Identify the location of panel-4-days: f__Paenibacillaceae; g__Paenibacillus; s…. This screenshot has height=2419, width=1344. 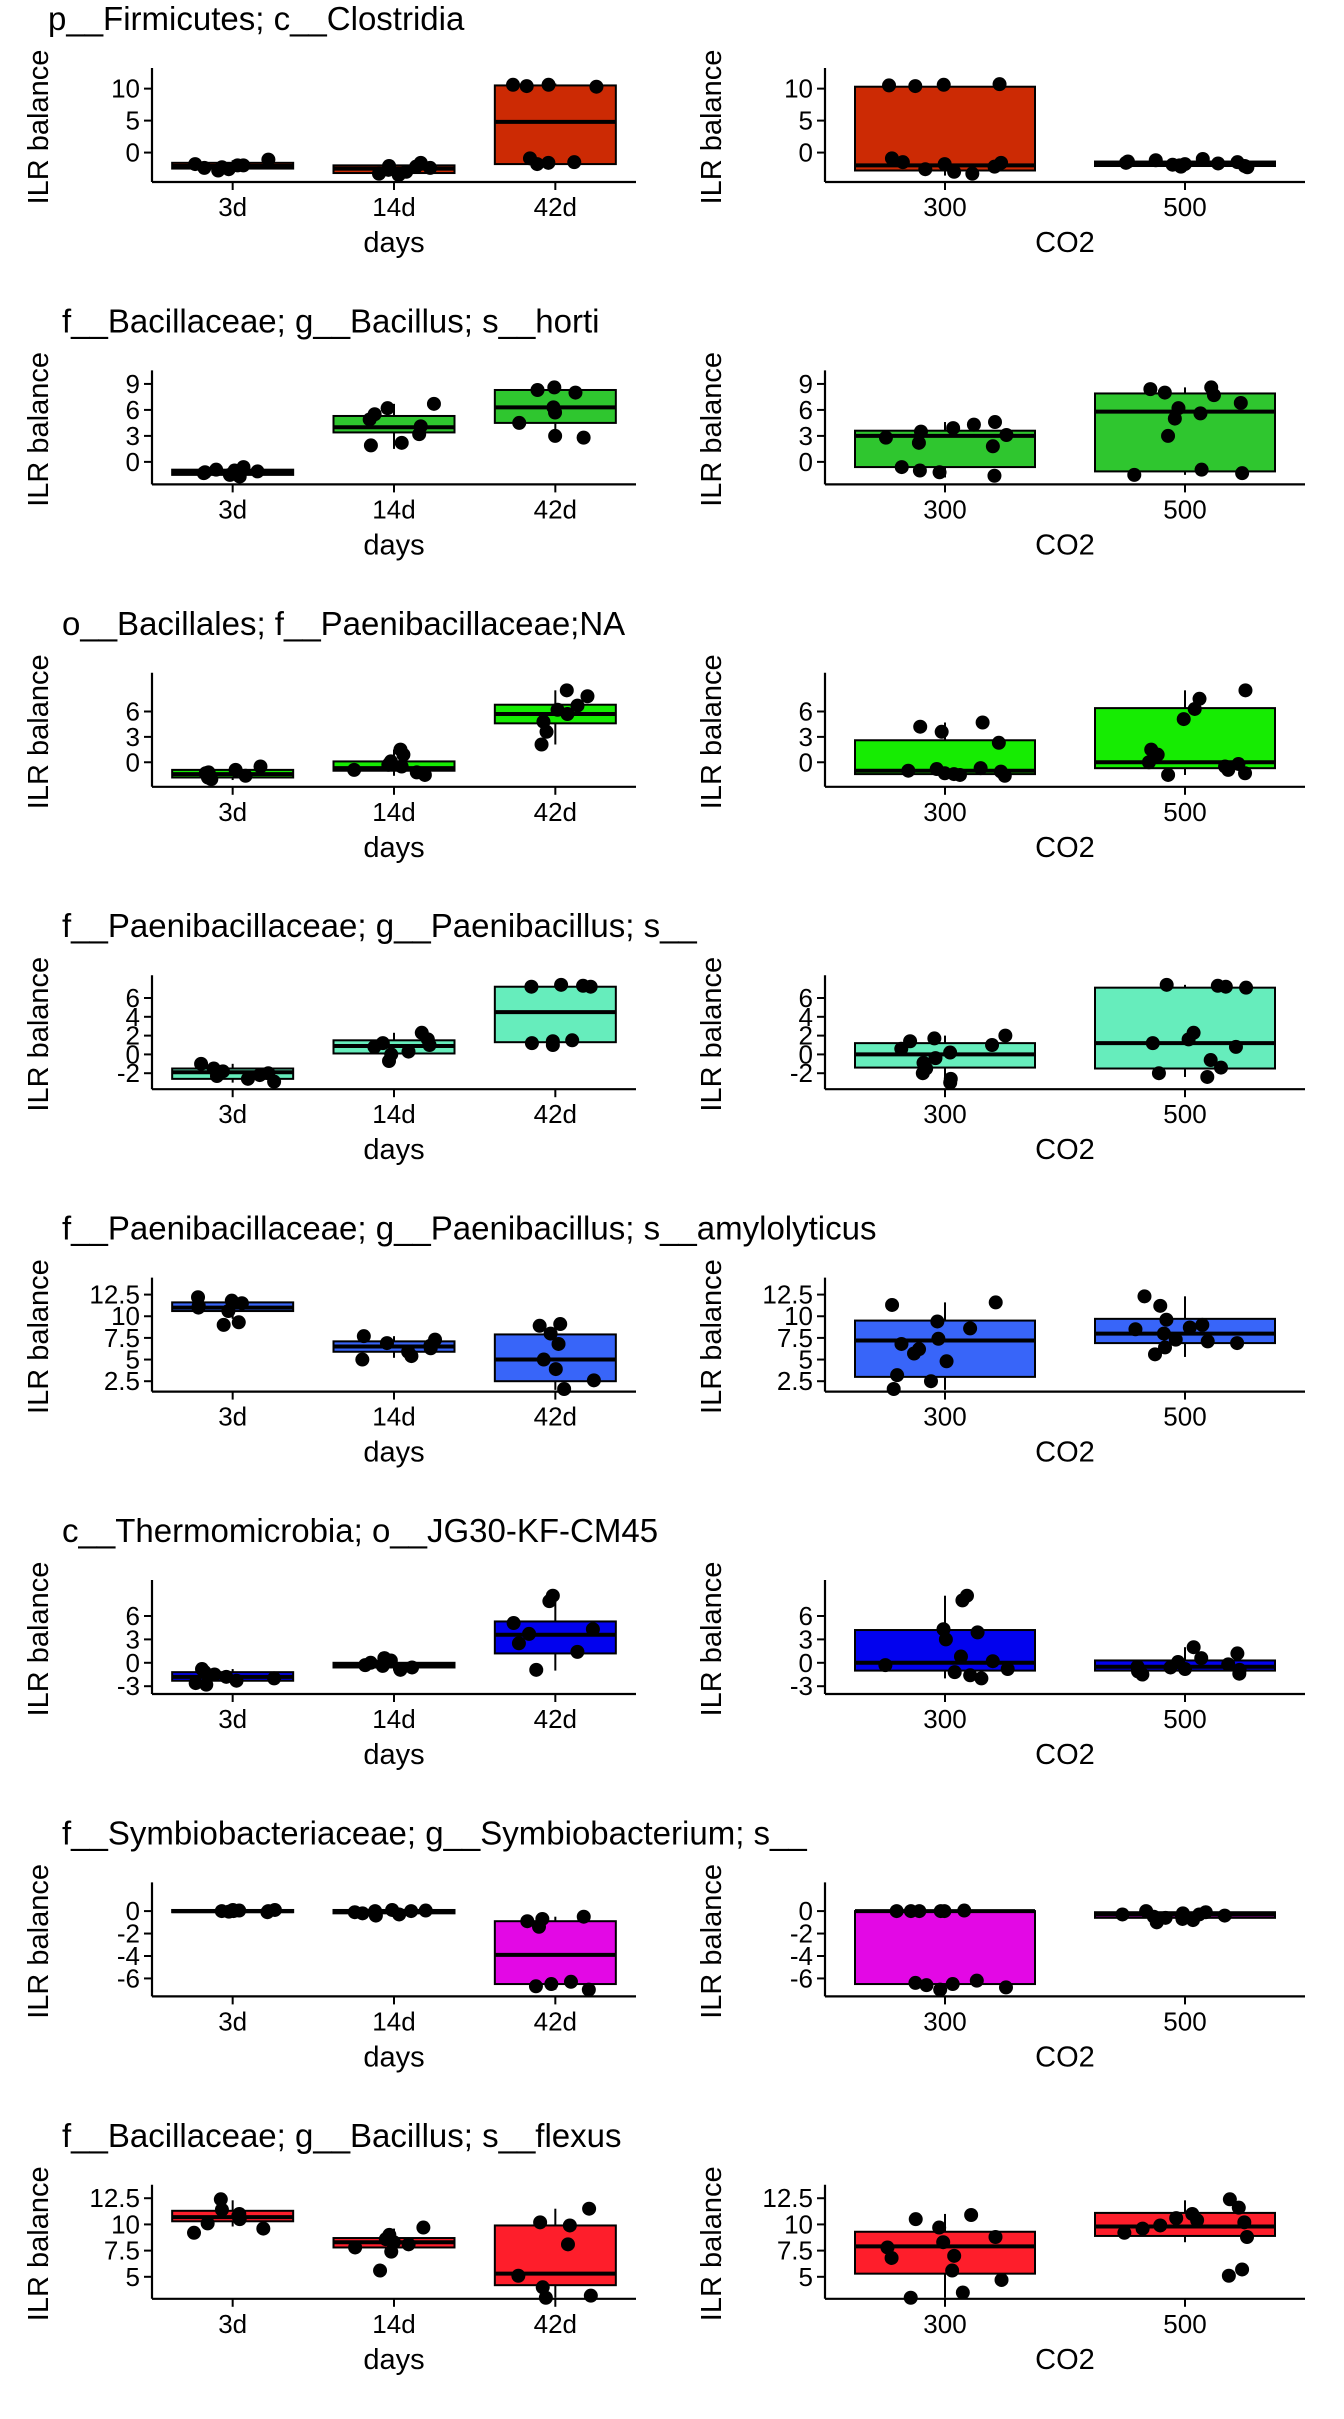
(360, 1036).